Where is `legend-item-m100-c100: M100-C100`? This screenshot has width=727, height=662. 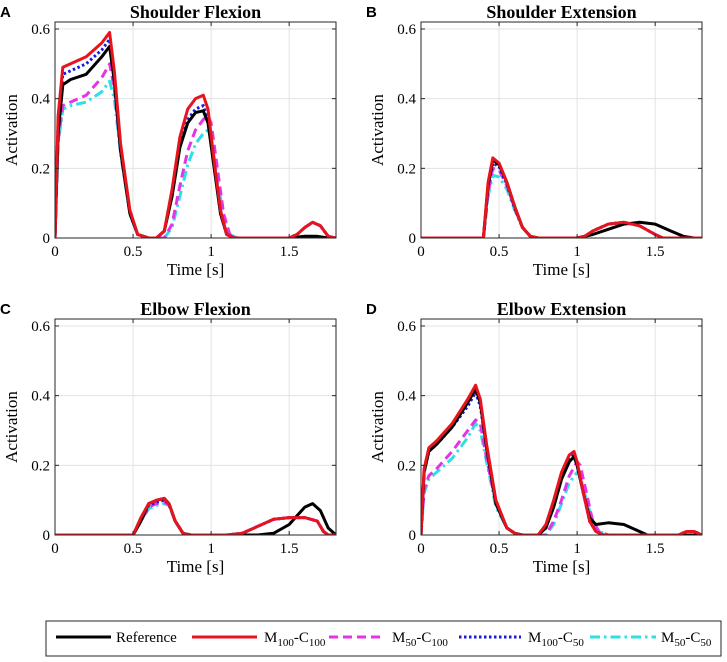
legend-item-m100-c100: M100-C100 is located at coordinates (259, 639).